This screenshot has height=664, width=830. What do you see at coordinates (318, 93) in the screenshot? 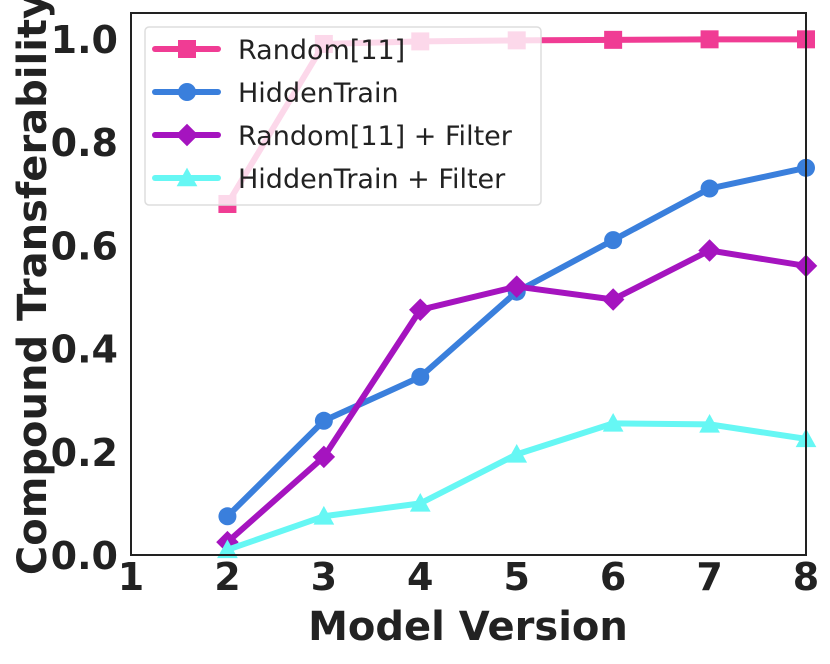
I see `legend-label: HiddenTrain` at bounding box center [318, 93].